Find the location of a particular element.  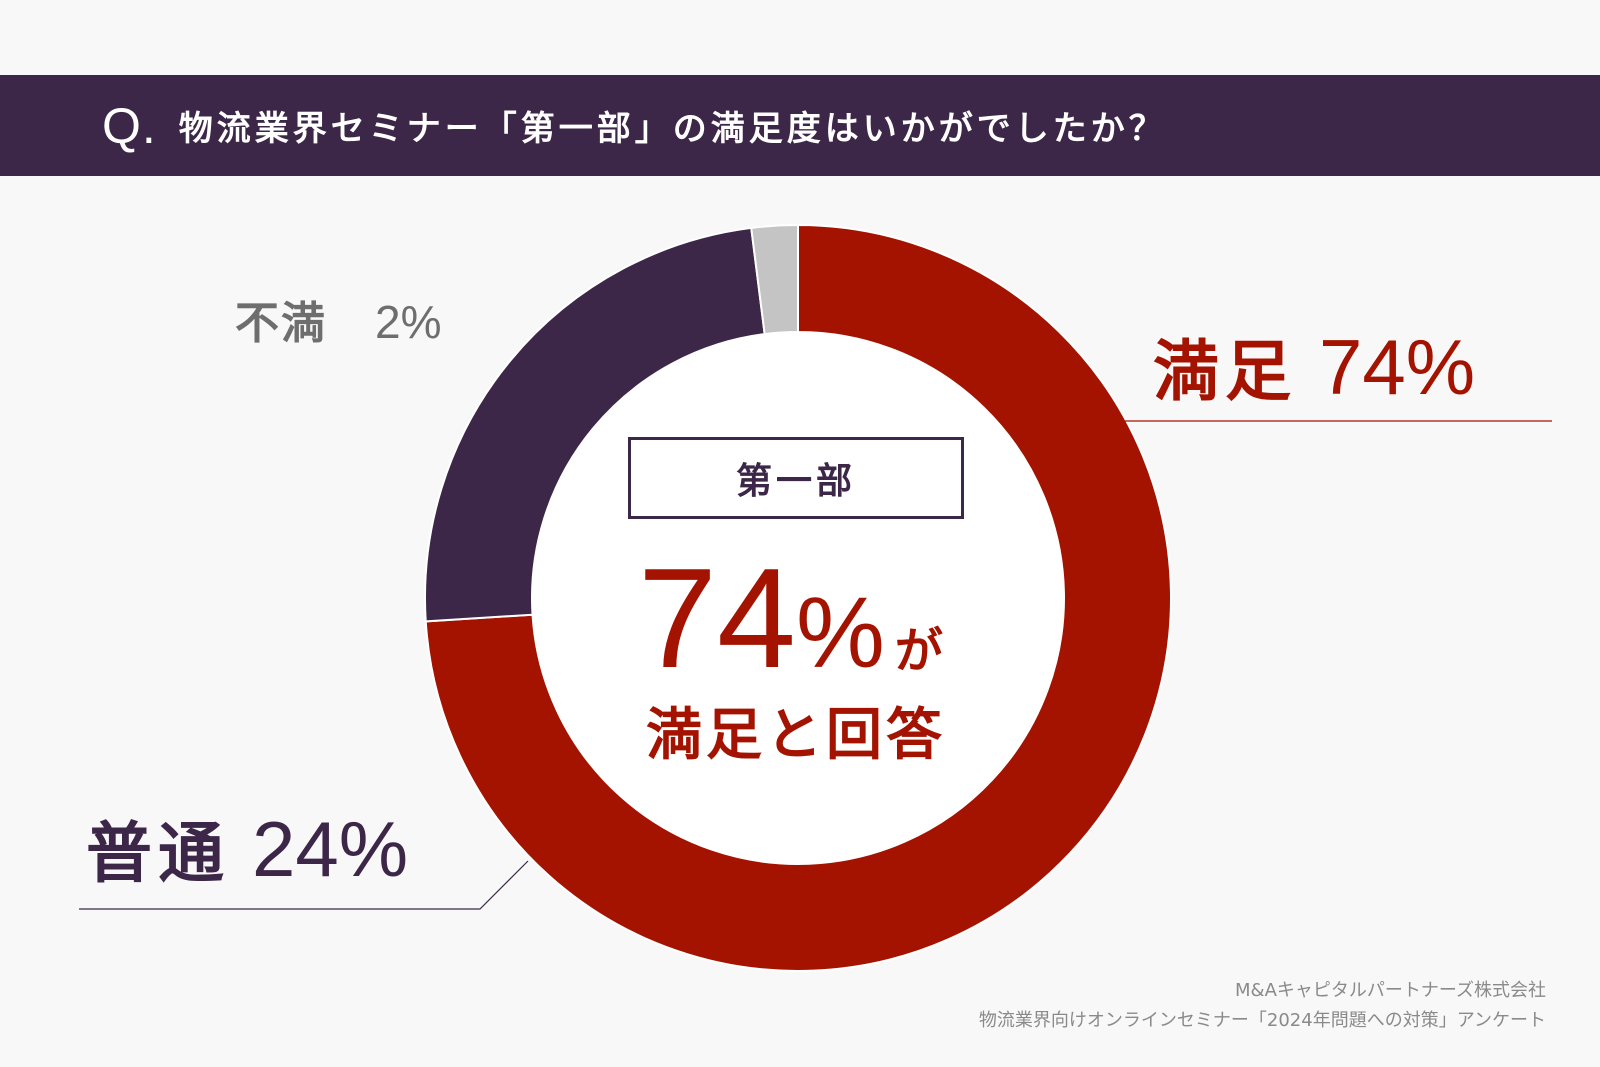

donut-slice-neutral is located at coordinates (595, 424).